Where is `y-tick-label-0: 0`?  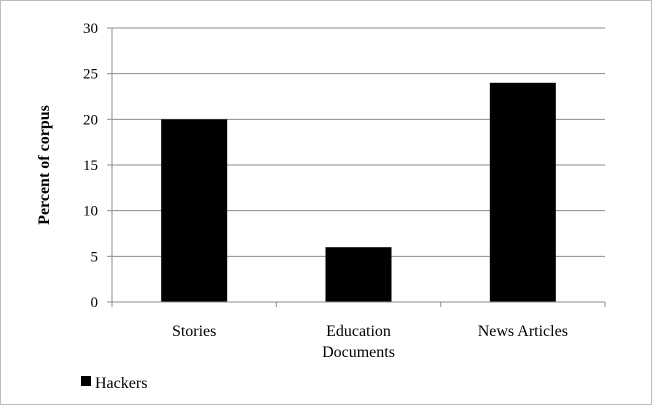 y-tick-label-0: 0 is located at coordinates (95, 303).